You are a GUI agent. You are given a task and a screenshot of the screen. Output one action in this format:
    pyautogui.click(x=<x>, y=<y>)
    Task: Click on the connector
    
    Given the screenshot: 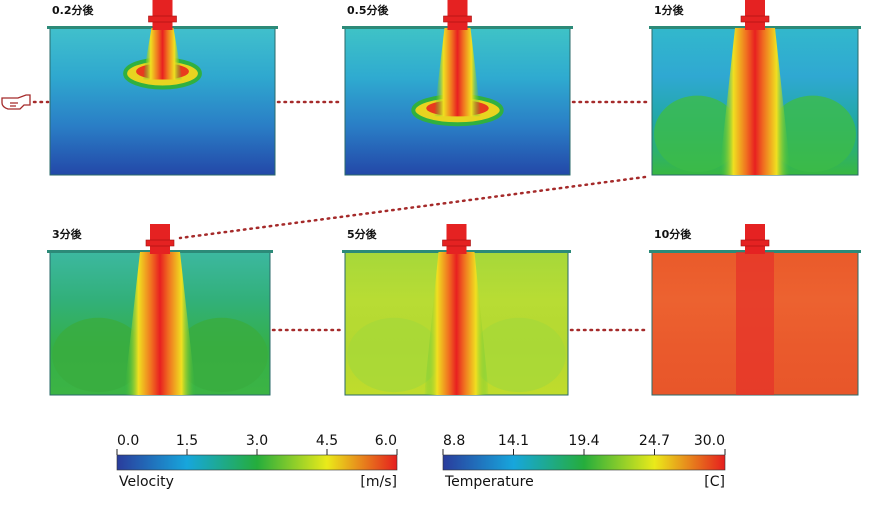 What is the action you would take?
    pyautogui.click(x=412, y=207)
    